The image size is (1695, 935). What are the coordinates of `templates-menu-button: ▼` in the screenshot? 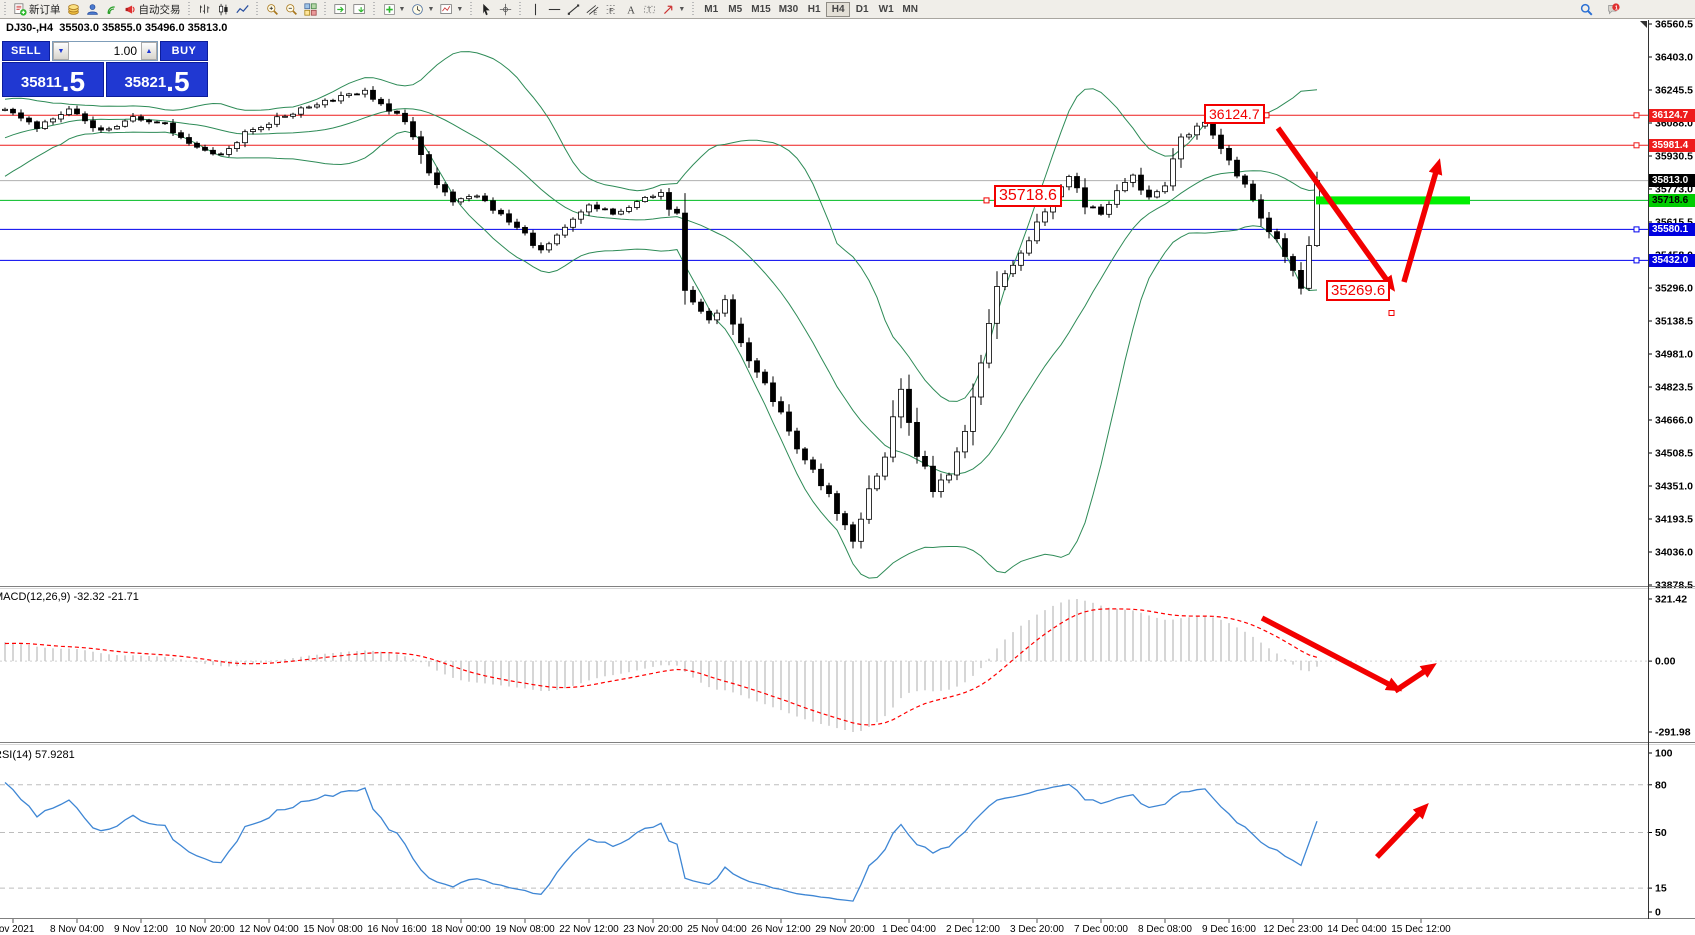 It's located at (451, 9).